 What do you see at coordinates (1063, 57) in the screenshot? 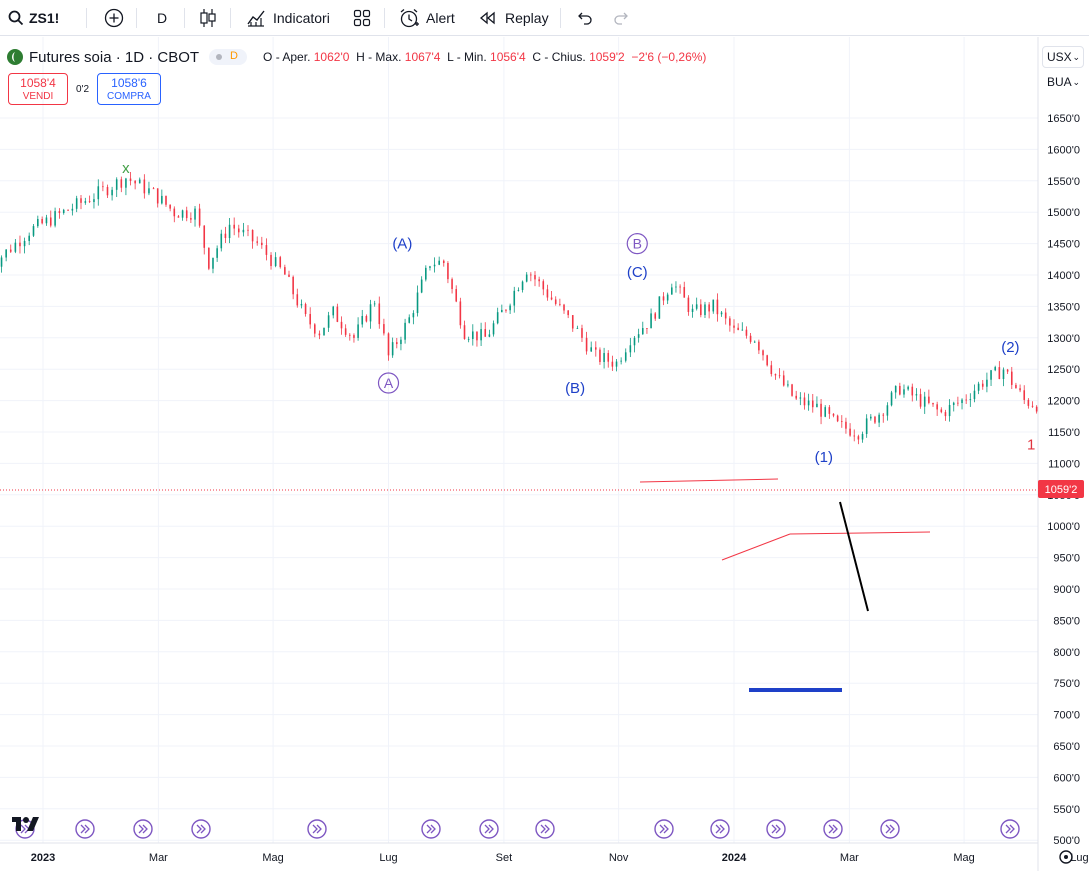
I see `currency-select: USX ⌄` at bounding box center [1063, 57].